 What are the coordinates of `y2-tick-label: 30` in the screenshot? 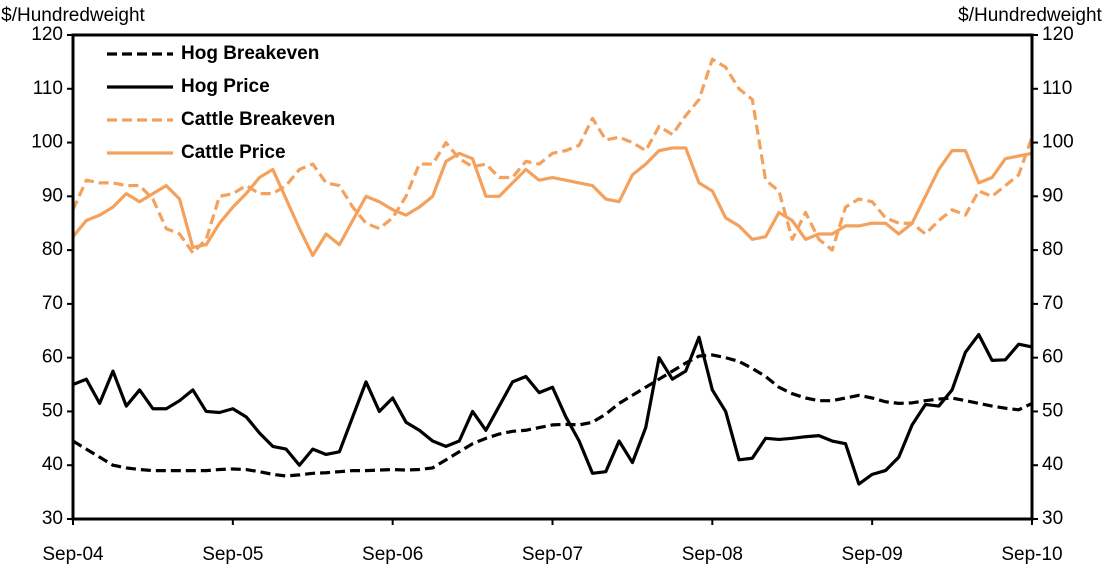 It's located at (1052, 518).